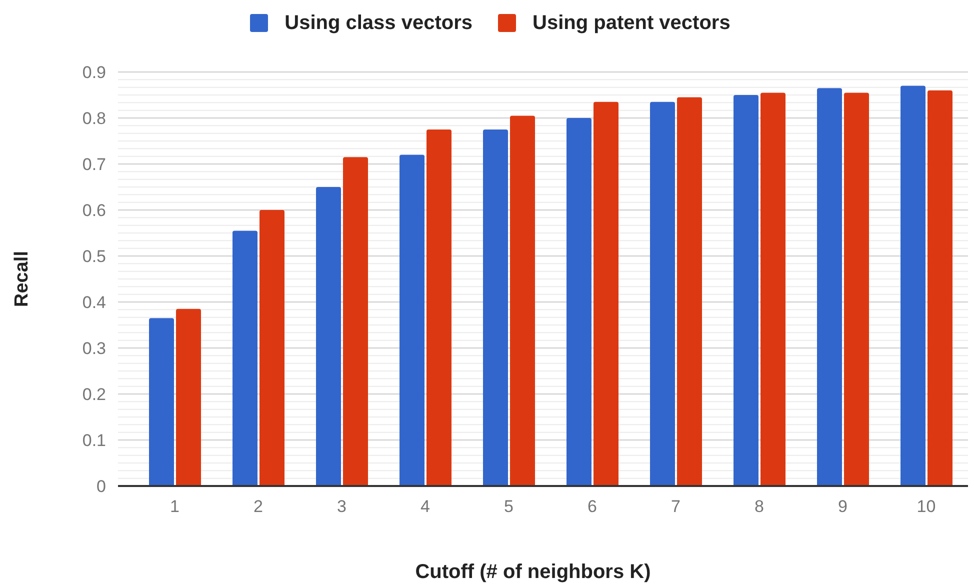 Image resolution: width=974 pixels, height=585 pixels. I want to click on x-tick-label: 6, so click(592, 506).